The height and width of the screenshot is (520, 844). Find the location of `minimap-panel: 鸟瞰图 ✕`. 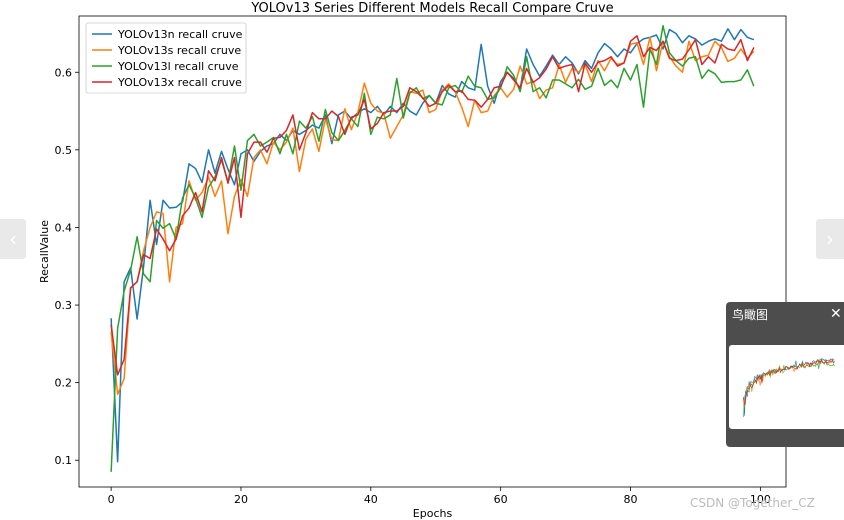

minimap-panel: 鸟瞰图 ✕ is located at coordinates (785, 374).